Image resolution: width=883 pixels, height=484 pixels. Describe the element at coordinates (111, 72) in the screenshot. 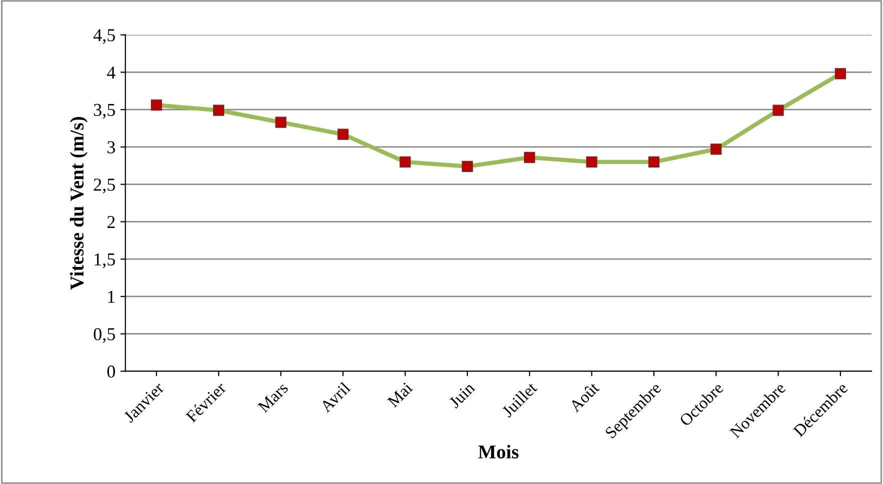

I see `y-tick-label: 4` at that location.